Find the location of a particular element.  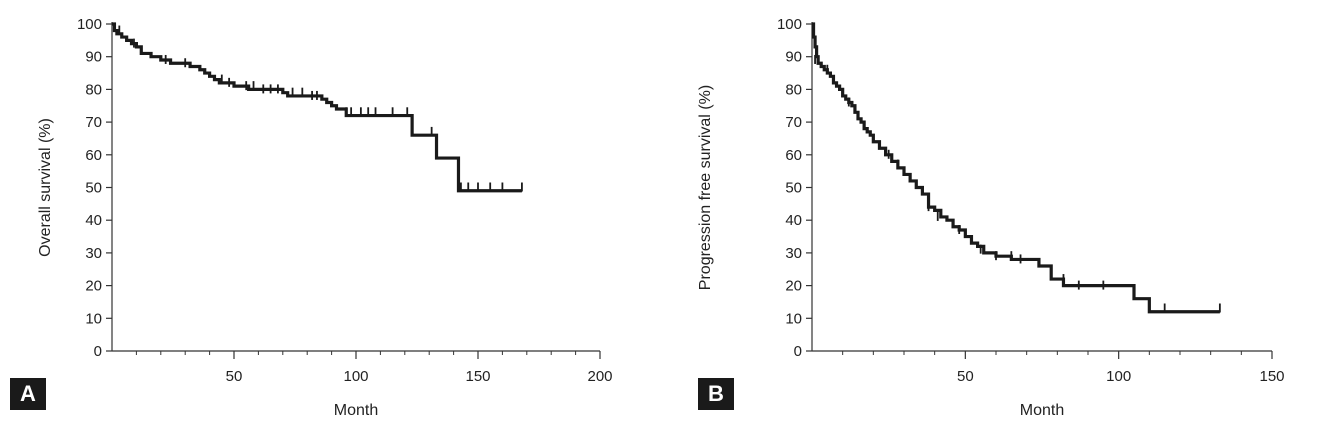

x-tick-label: 200 is located at coordinates (599, 376).